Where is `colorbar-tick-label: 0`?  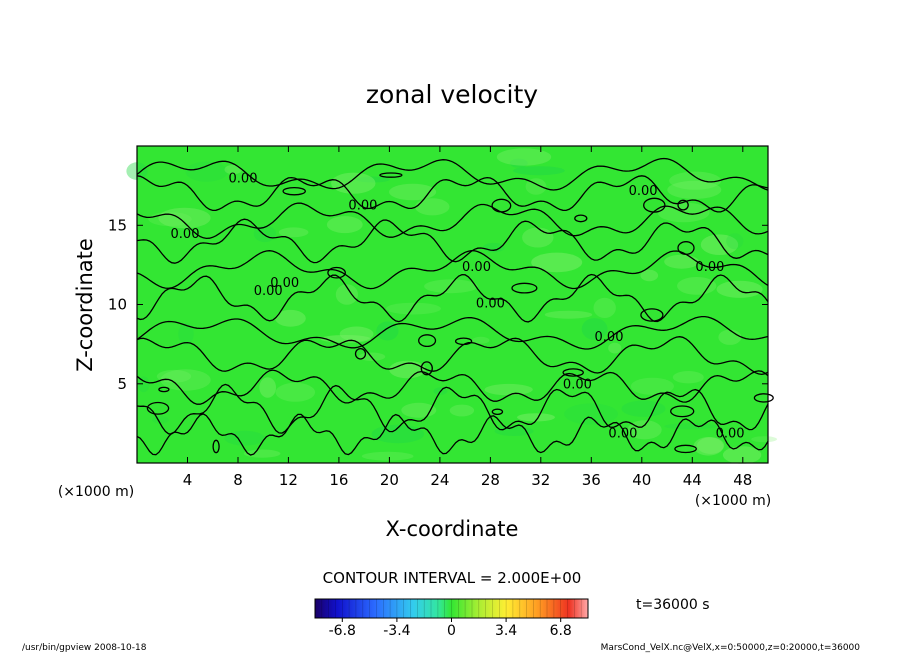
colorbar-tick-label: 0 is located at coordinates (451, 631).